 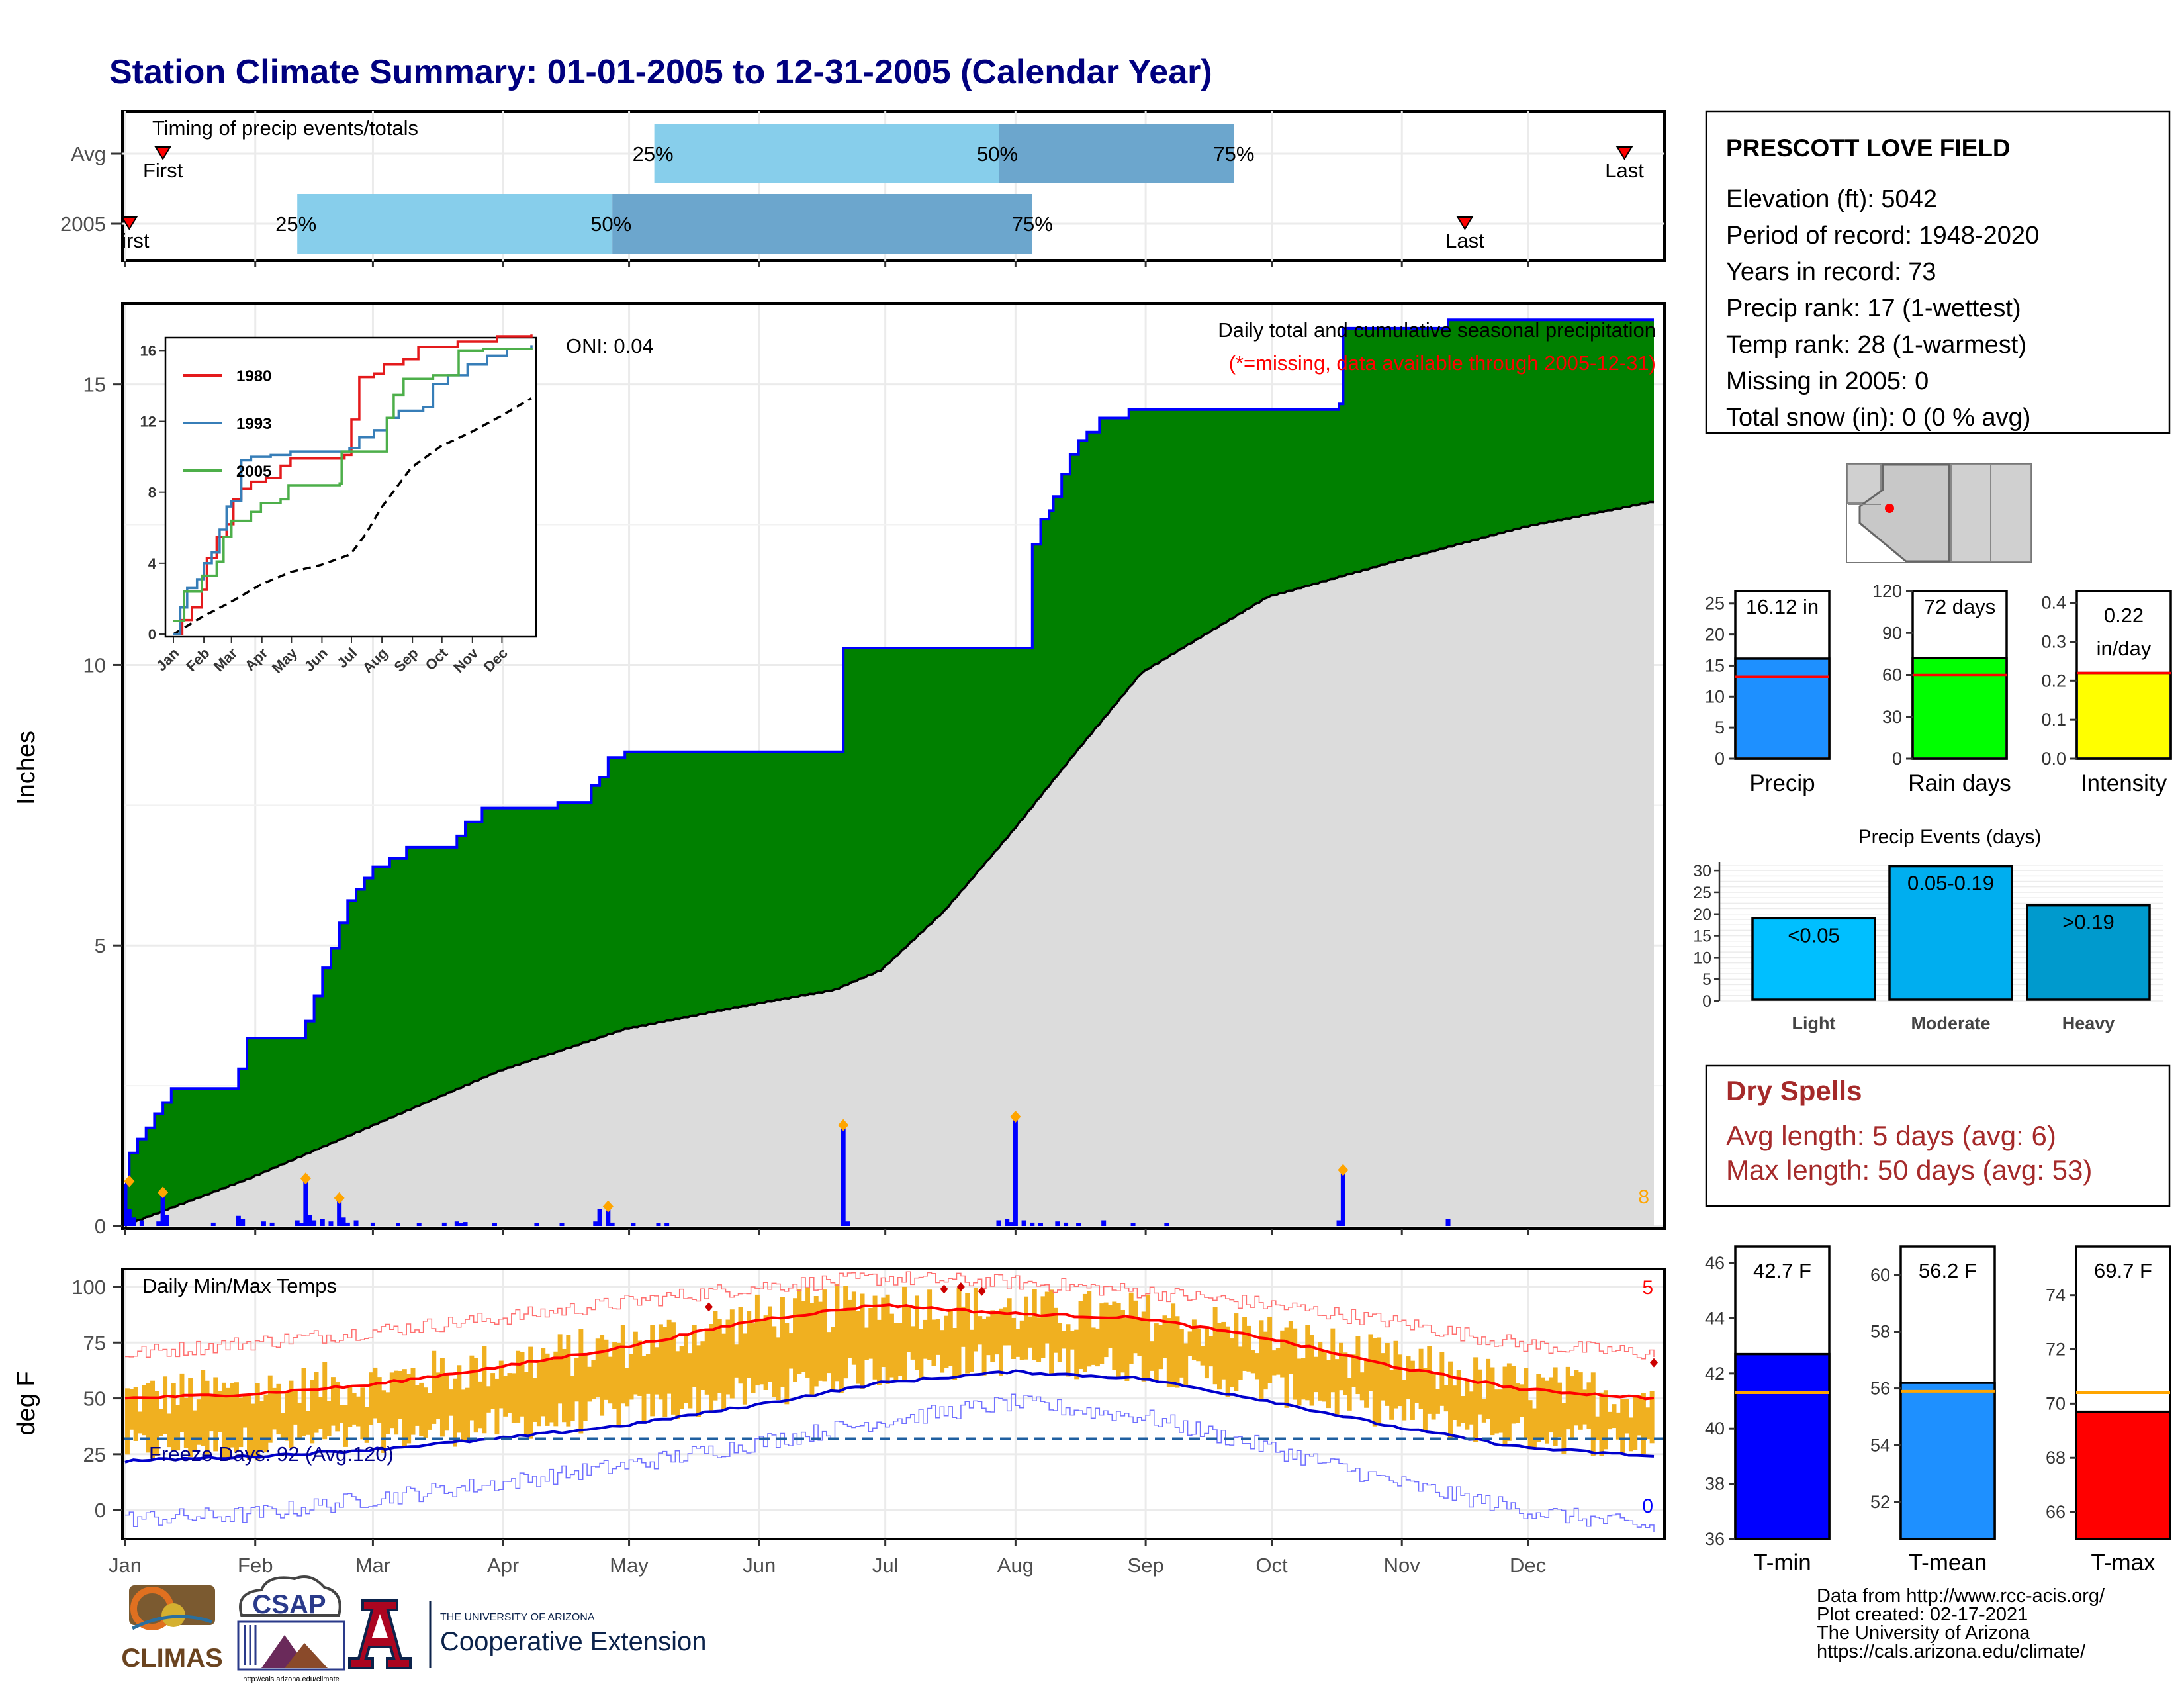 What do you see at coordinates (353, 484) in the screenshot?
I see `inset-series-line-2005` at bounding box center [353, 484].